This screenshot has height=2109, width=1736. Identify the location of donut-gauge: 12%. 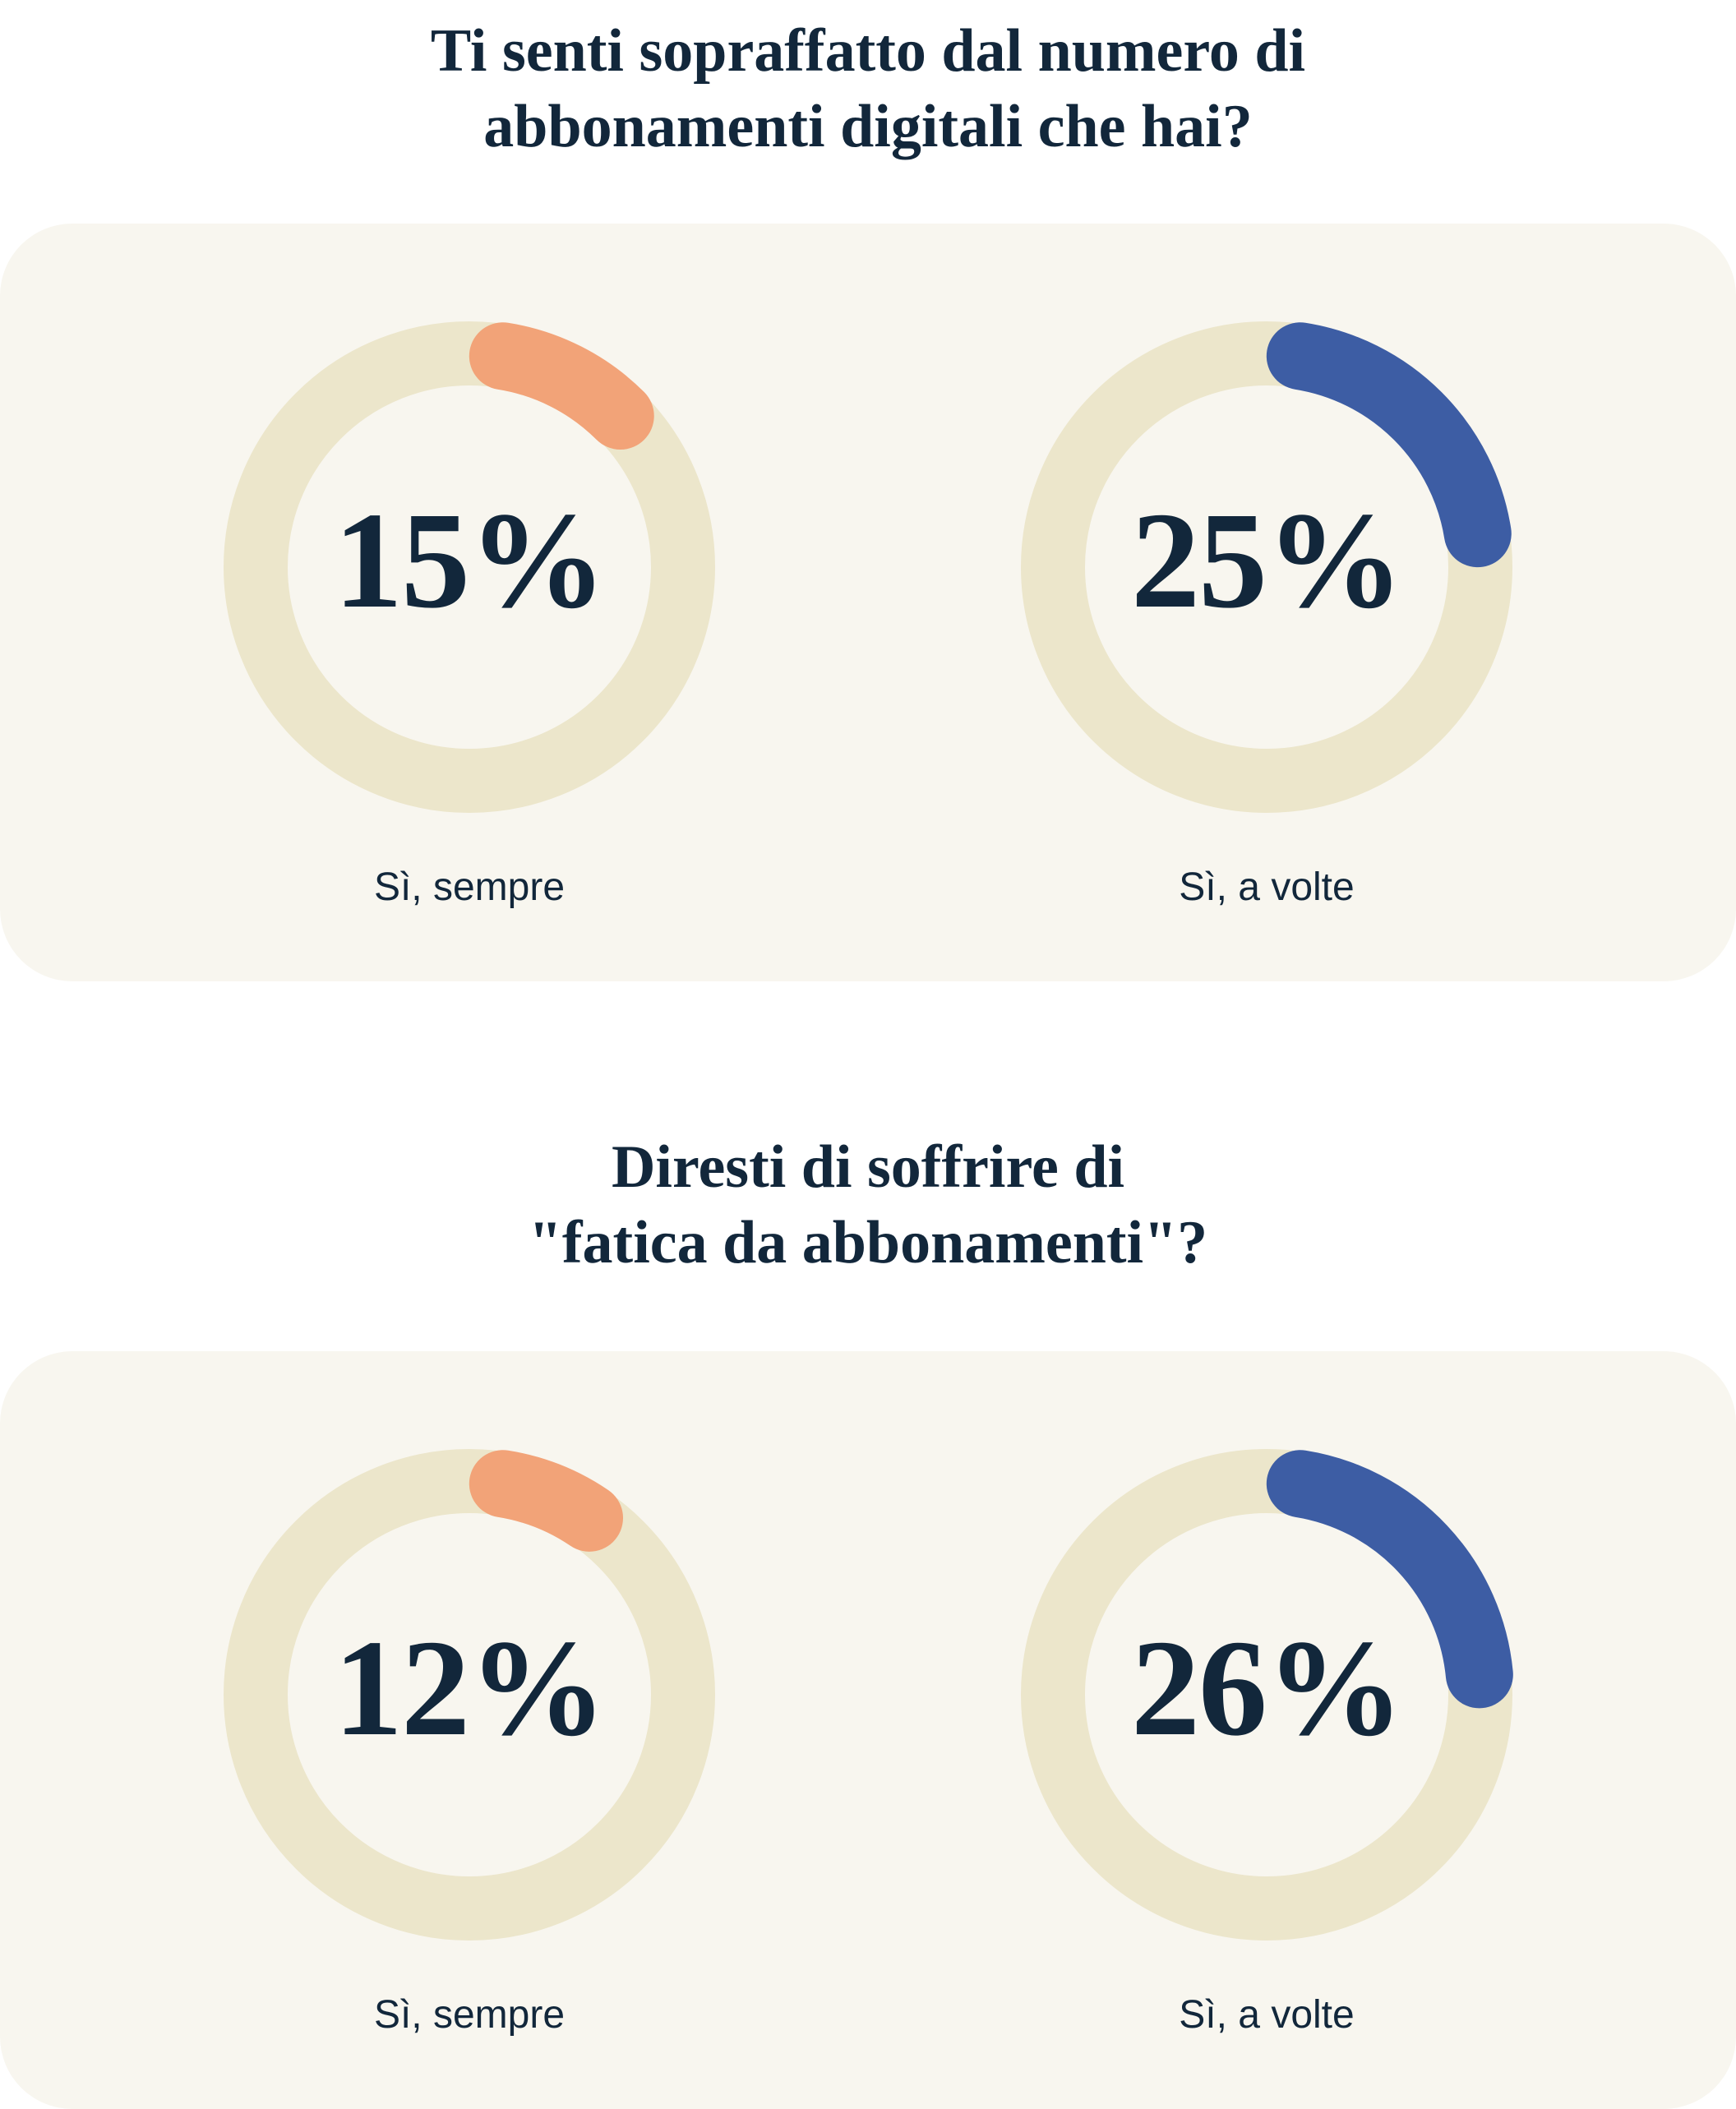
(470, 1694).